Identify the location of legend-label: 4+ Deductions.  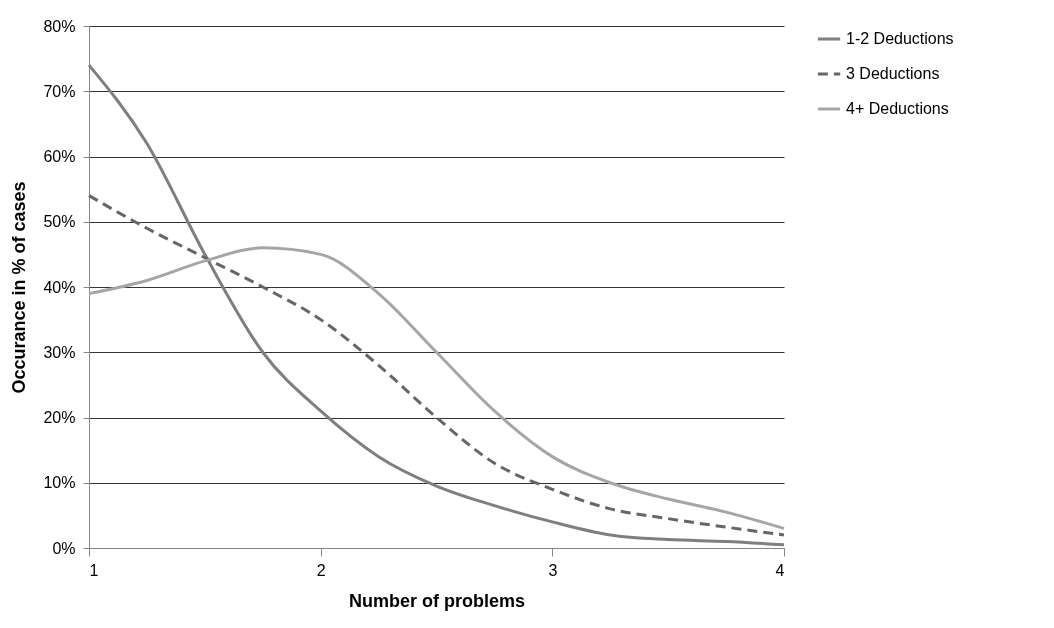
(897, 108).